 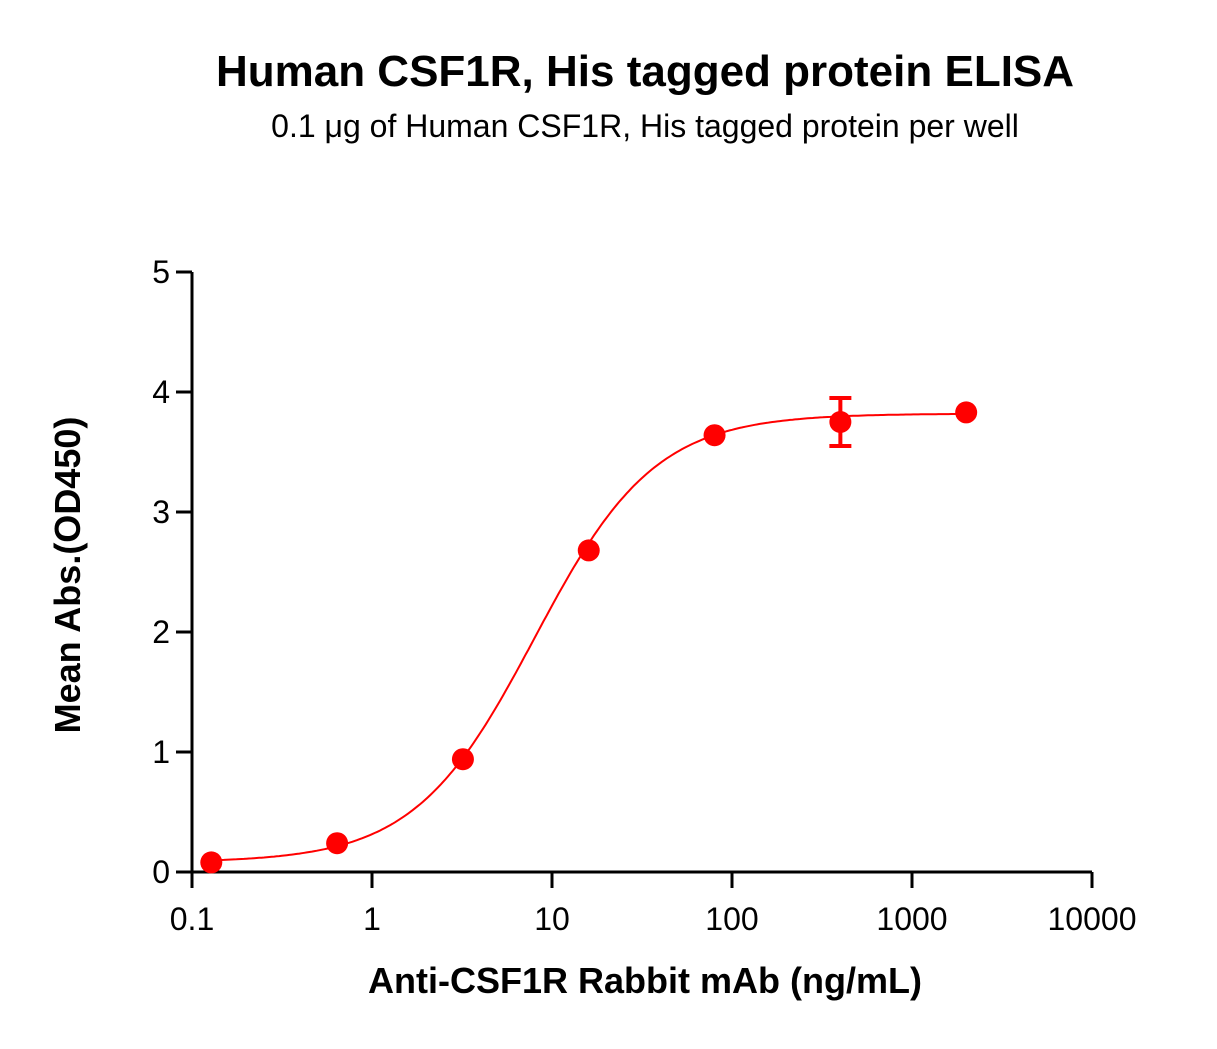 I want to click on y-tick-label: 0, so click(x=161, y=872).